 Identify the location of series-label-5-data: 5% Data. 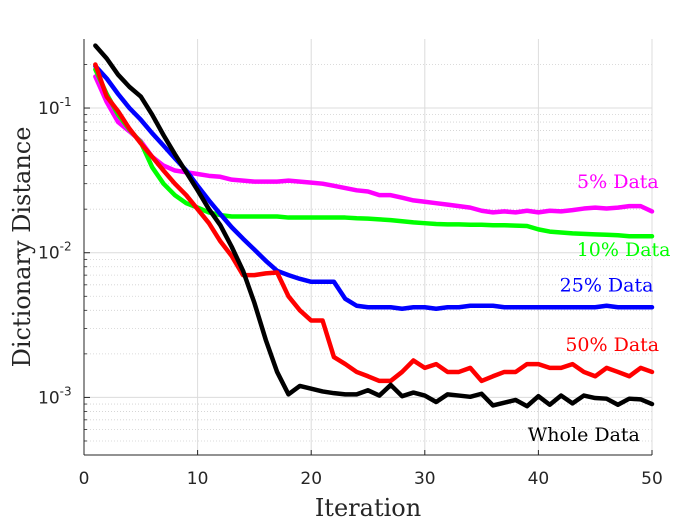
(618, 182).